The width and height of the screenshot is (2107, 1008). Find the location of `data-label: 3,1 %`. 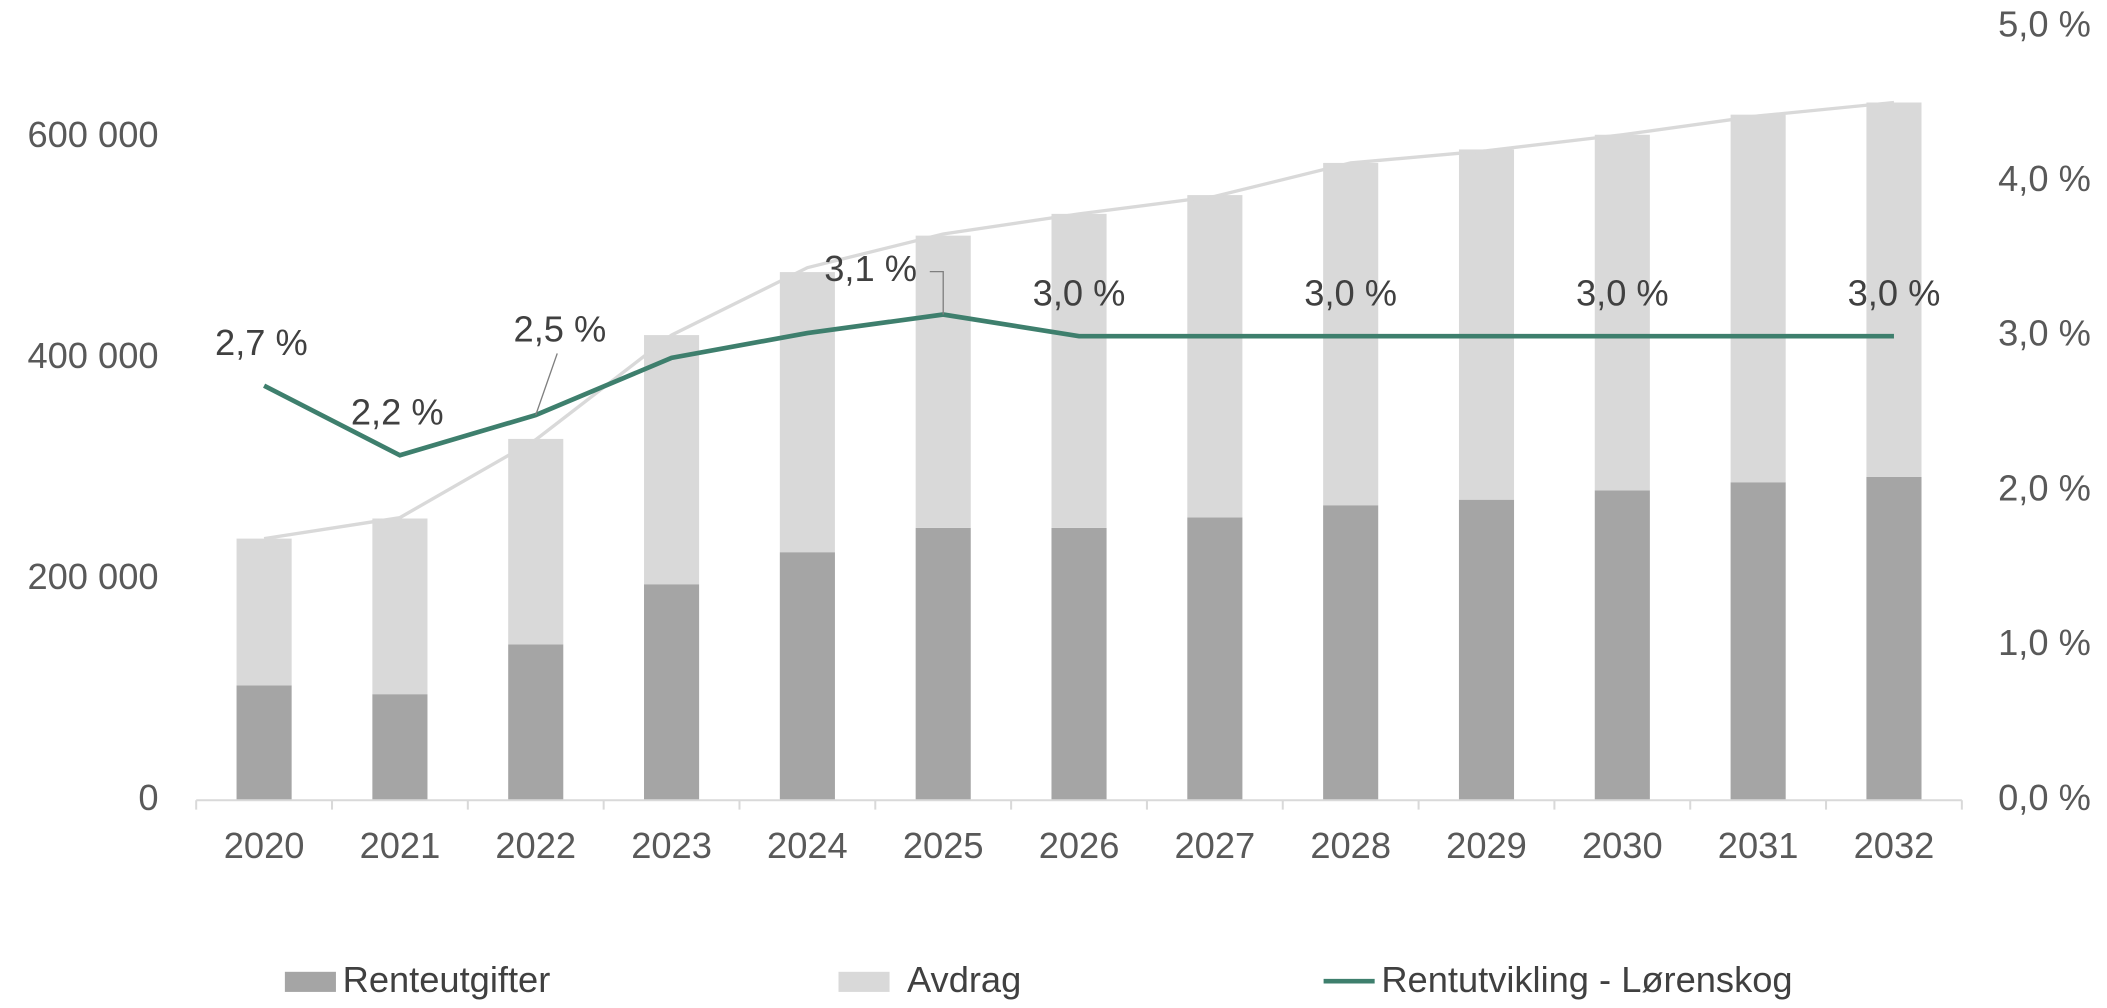

data-label: 3,1 % is located at coordinates (870, 268).